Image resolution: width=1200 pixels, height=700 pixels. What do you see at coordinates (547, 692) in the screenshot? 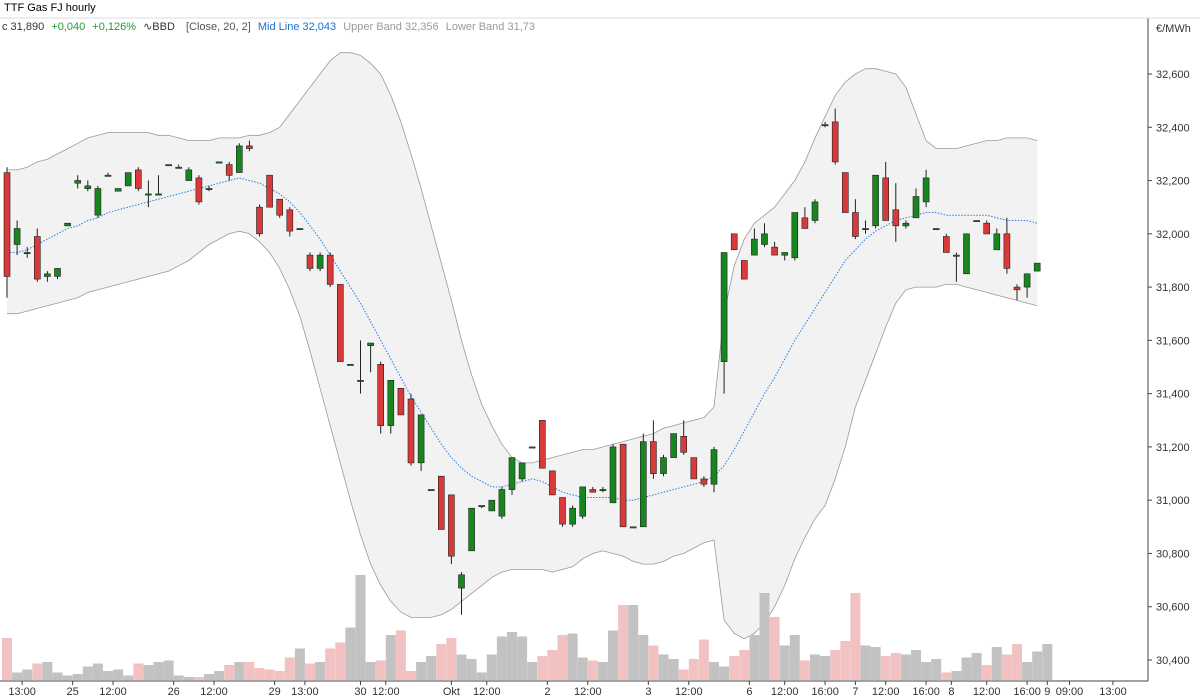
I see `x-tick-label: 2` at bounding box center [547, 692].